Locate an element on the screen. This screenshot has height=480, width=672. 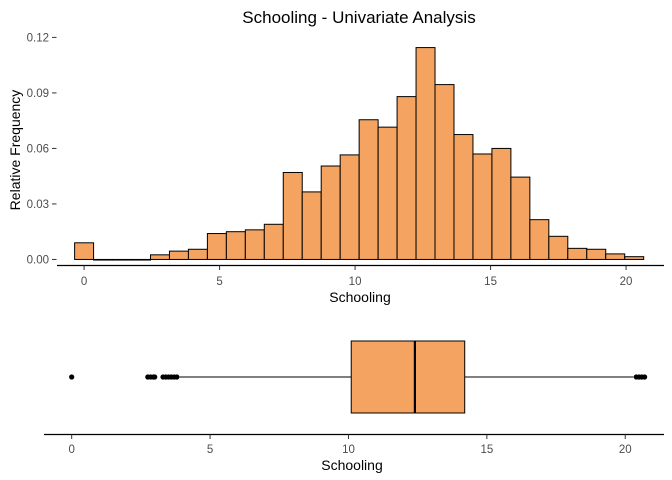
histogram-y-tick-label: 0.12 is located at coordinates (38, 38).